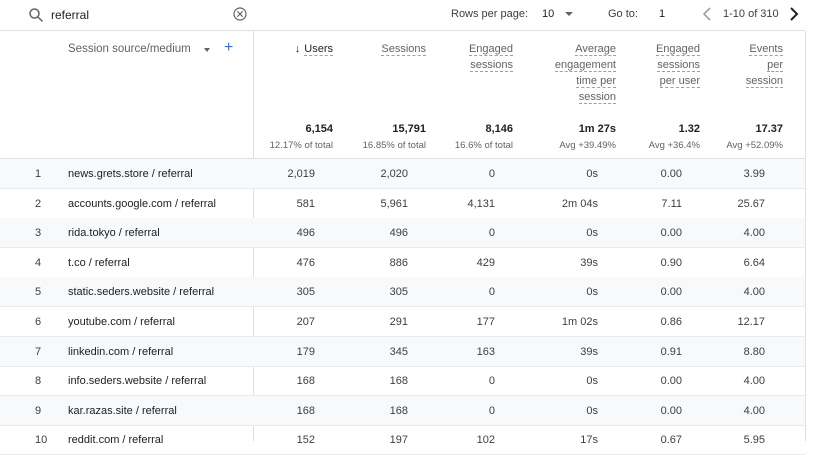 The height and width of the screenshot is (455, 823). What do you see at coordinates (485, 351) in the screenshot?
I see `row-metric-value: 163` at bounding box center [485, 351].